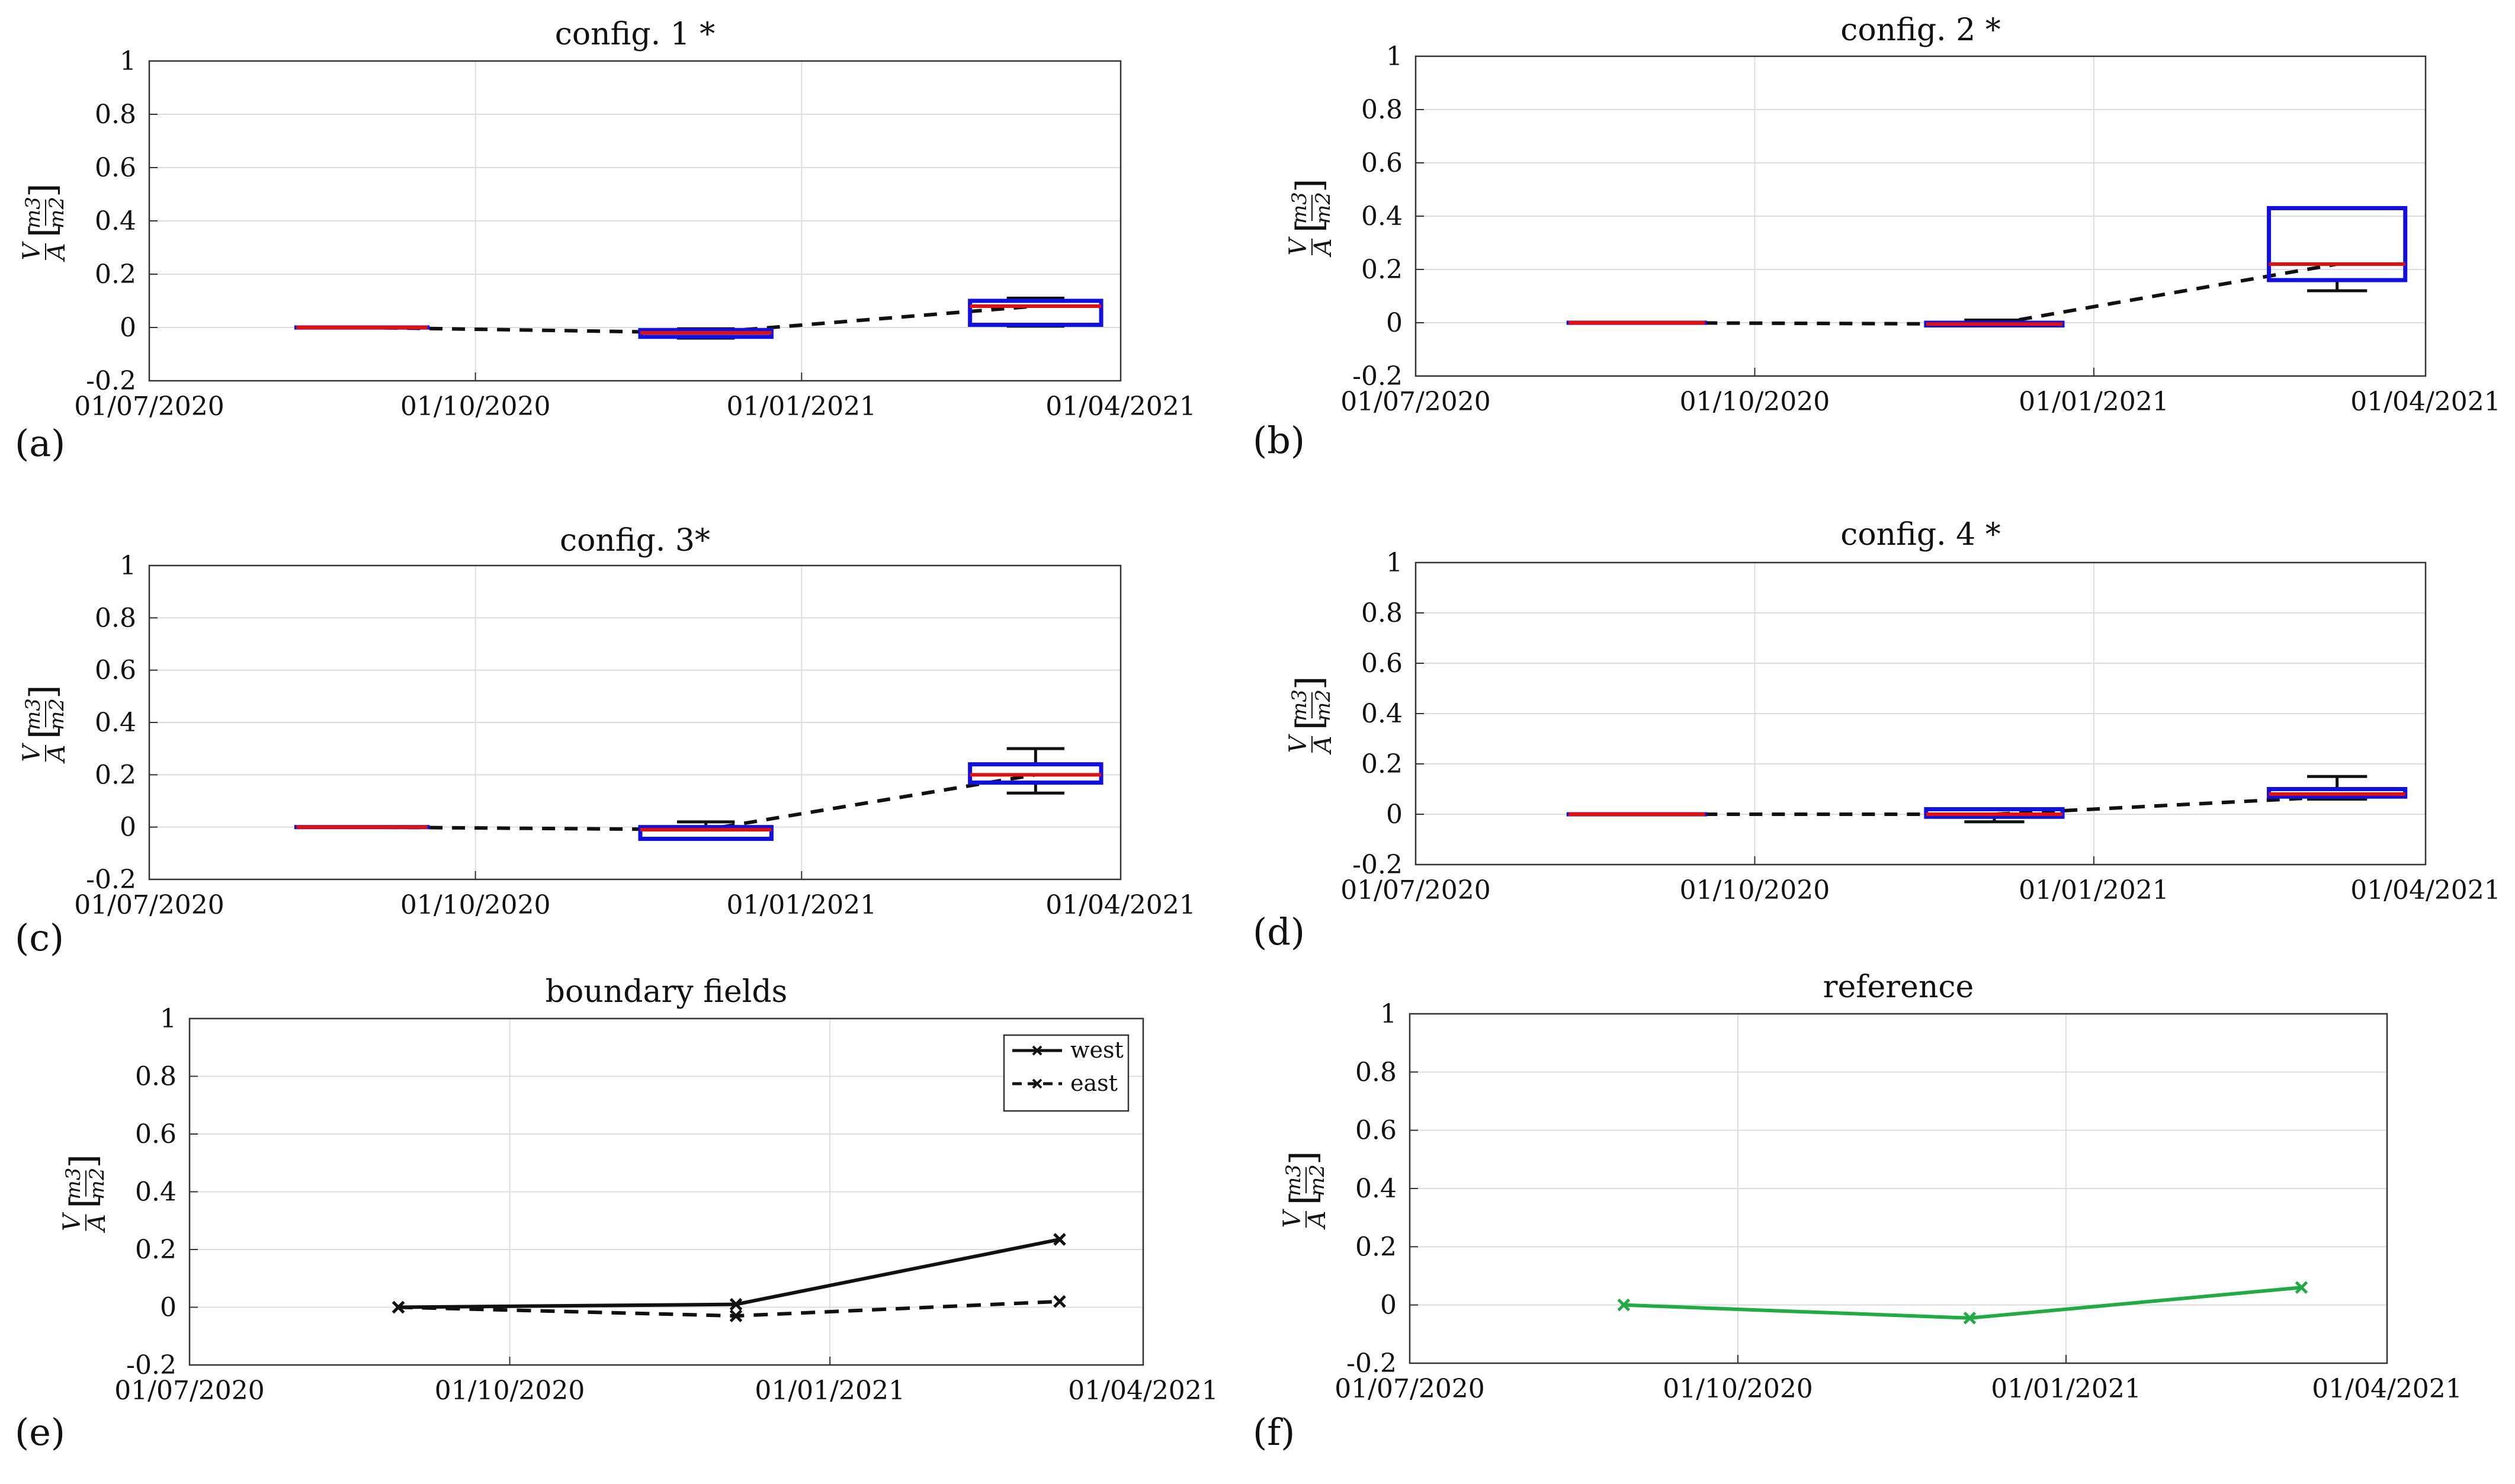 The image size is (2515, 1484). Describe the element at coordinates (40, 1432) in the screenshot. I see `panel-label: (e)` at that location.